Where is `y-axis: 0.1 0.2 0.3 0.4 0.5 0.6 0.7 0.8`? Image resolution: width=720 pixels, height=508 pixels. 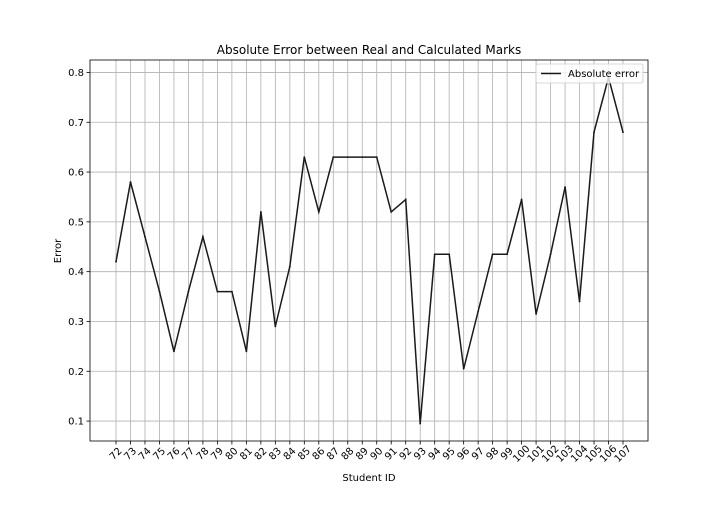 y-axis: 0.1 0.2 0.3 0.4 0.5 0.6 0.7 0.8 is located at coordinates (79, 248).